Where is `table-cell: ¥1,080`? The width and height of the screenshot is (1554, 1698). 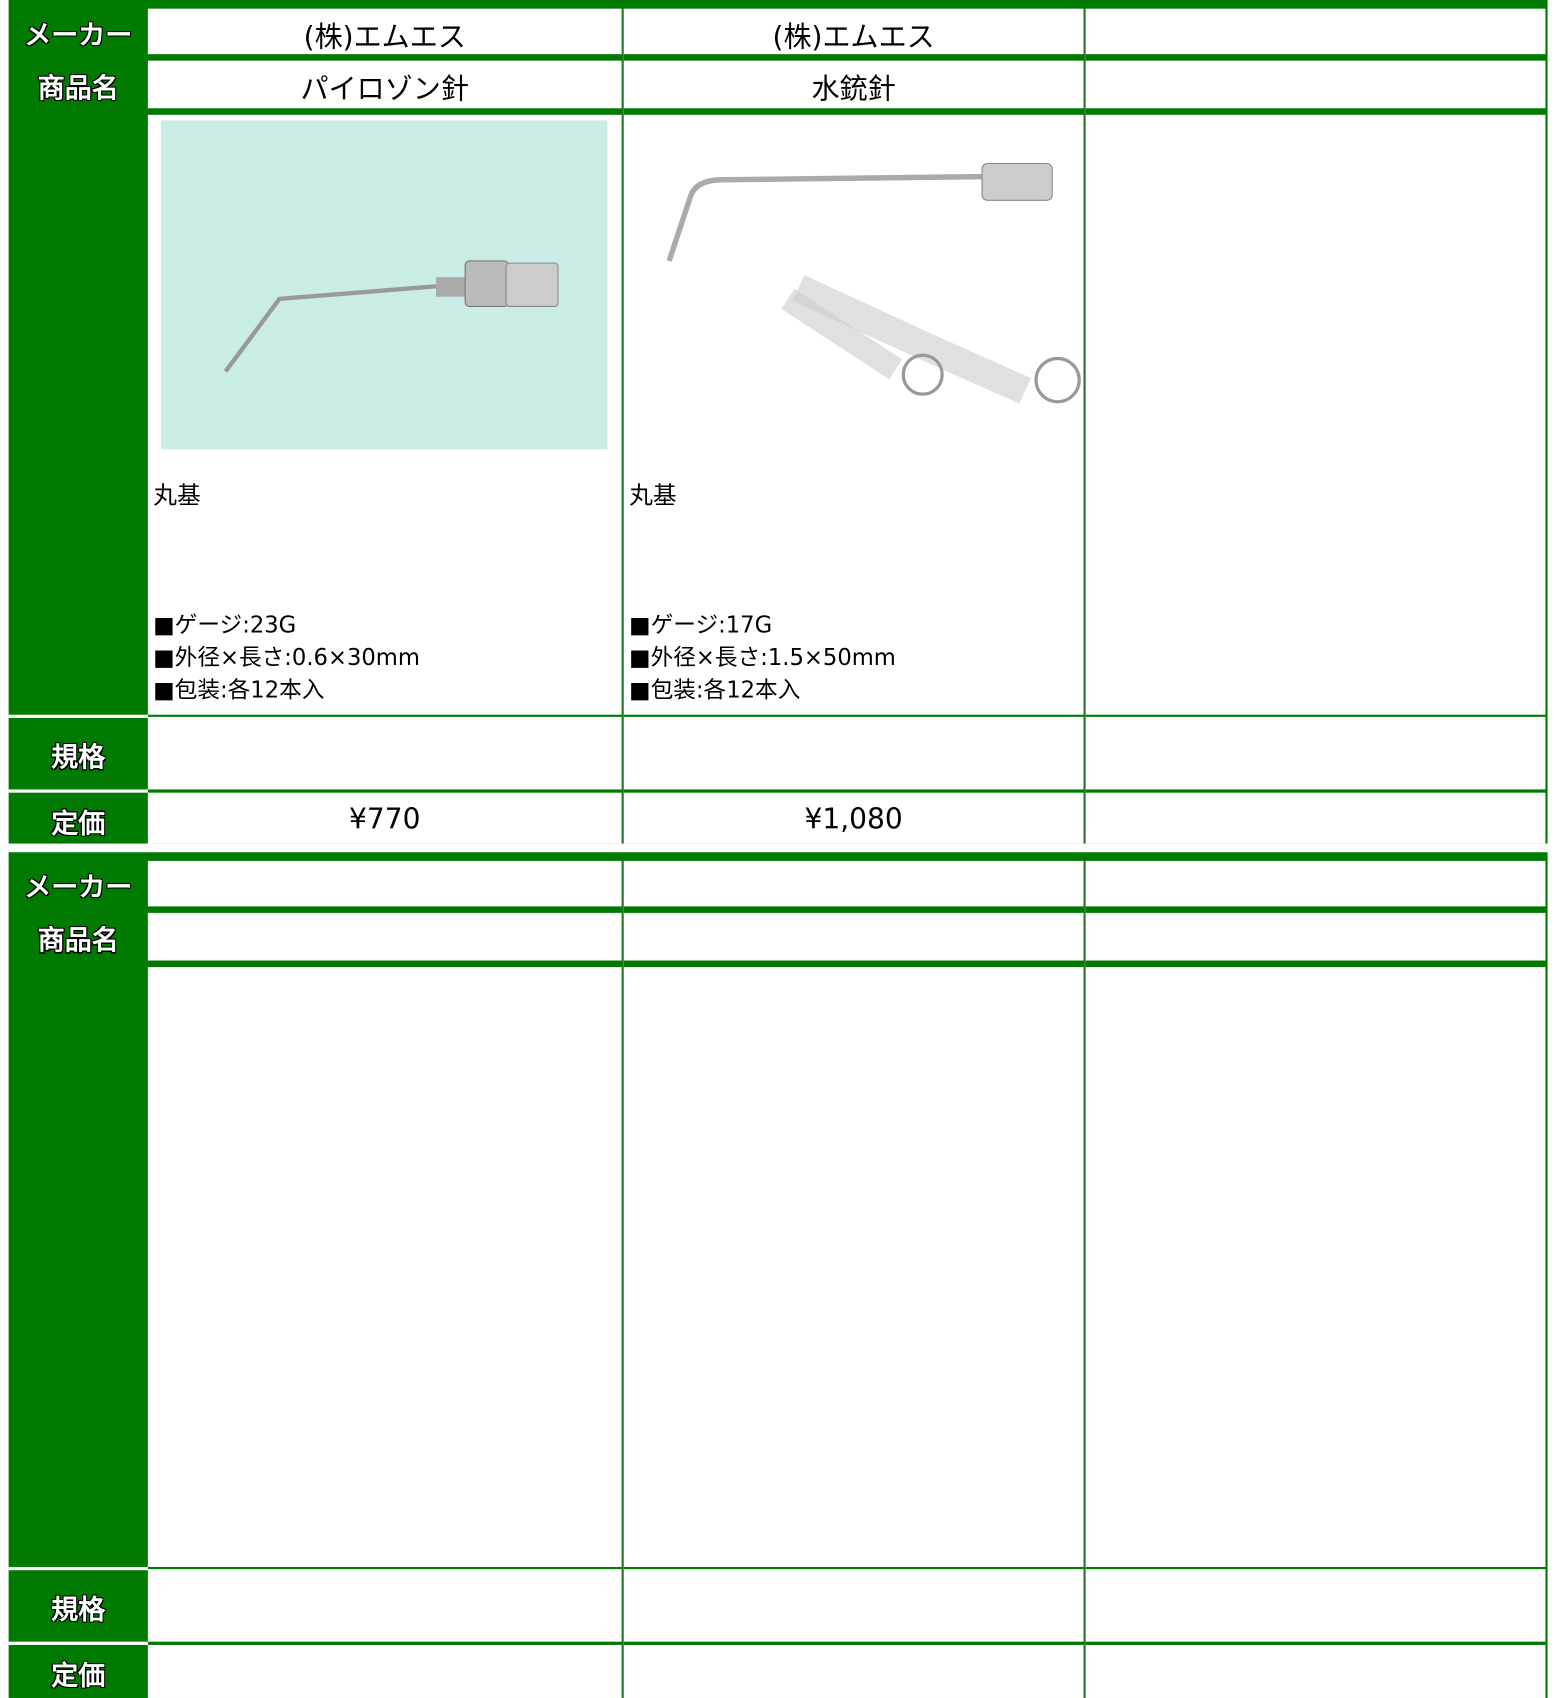
table-cell: ¥1,080 is located at coordinates (853, 818).